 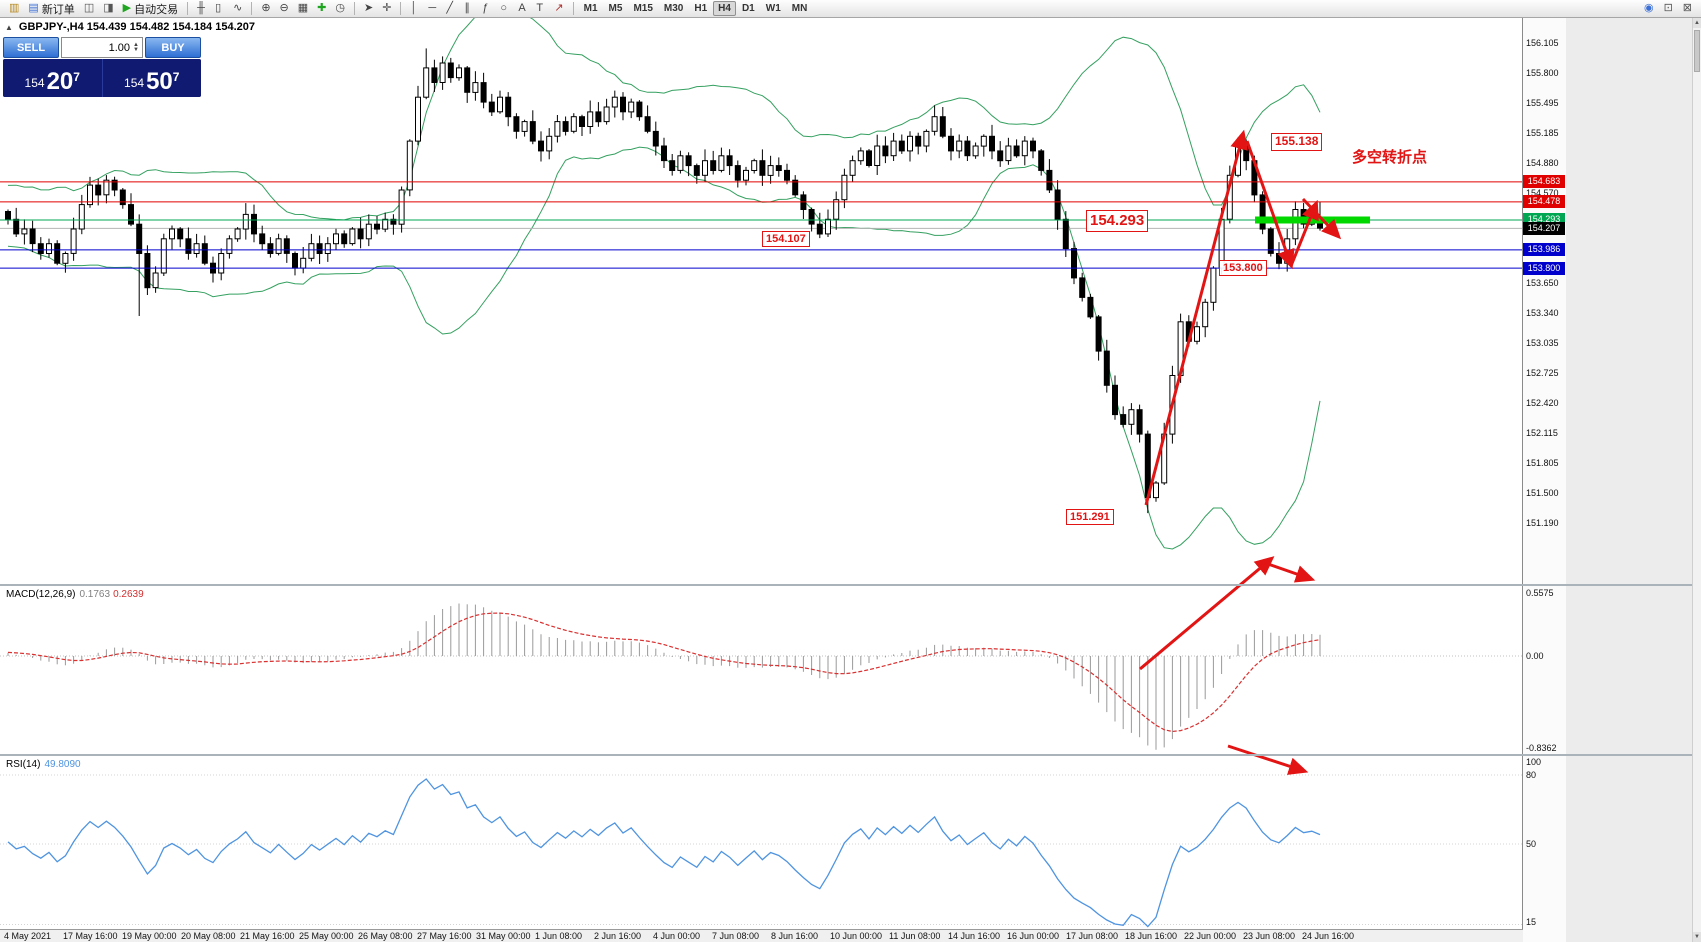 I want to click on timeframe-m30: M30, so click(x=673, y=8).